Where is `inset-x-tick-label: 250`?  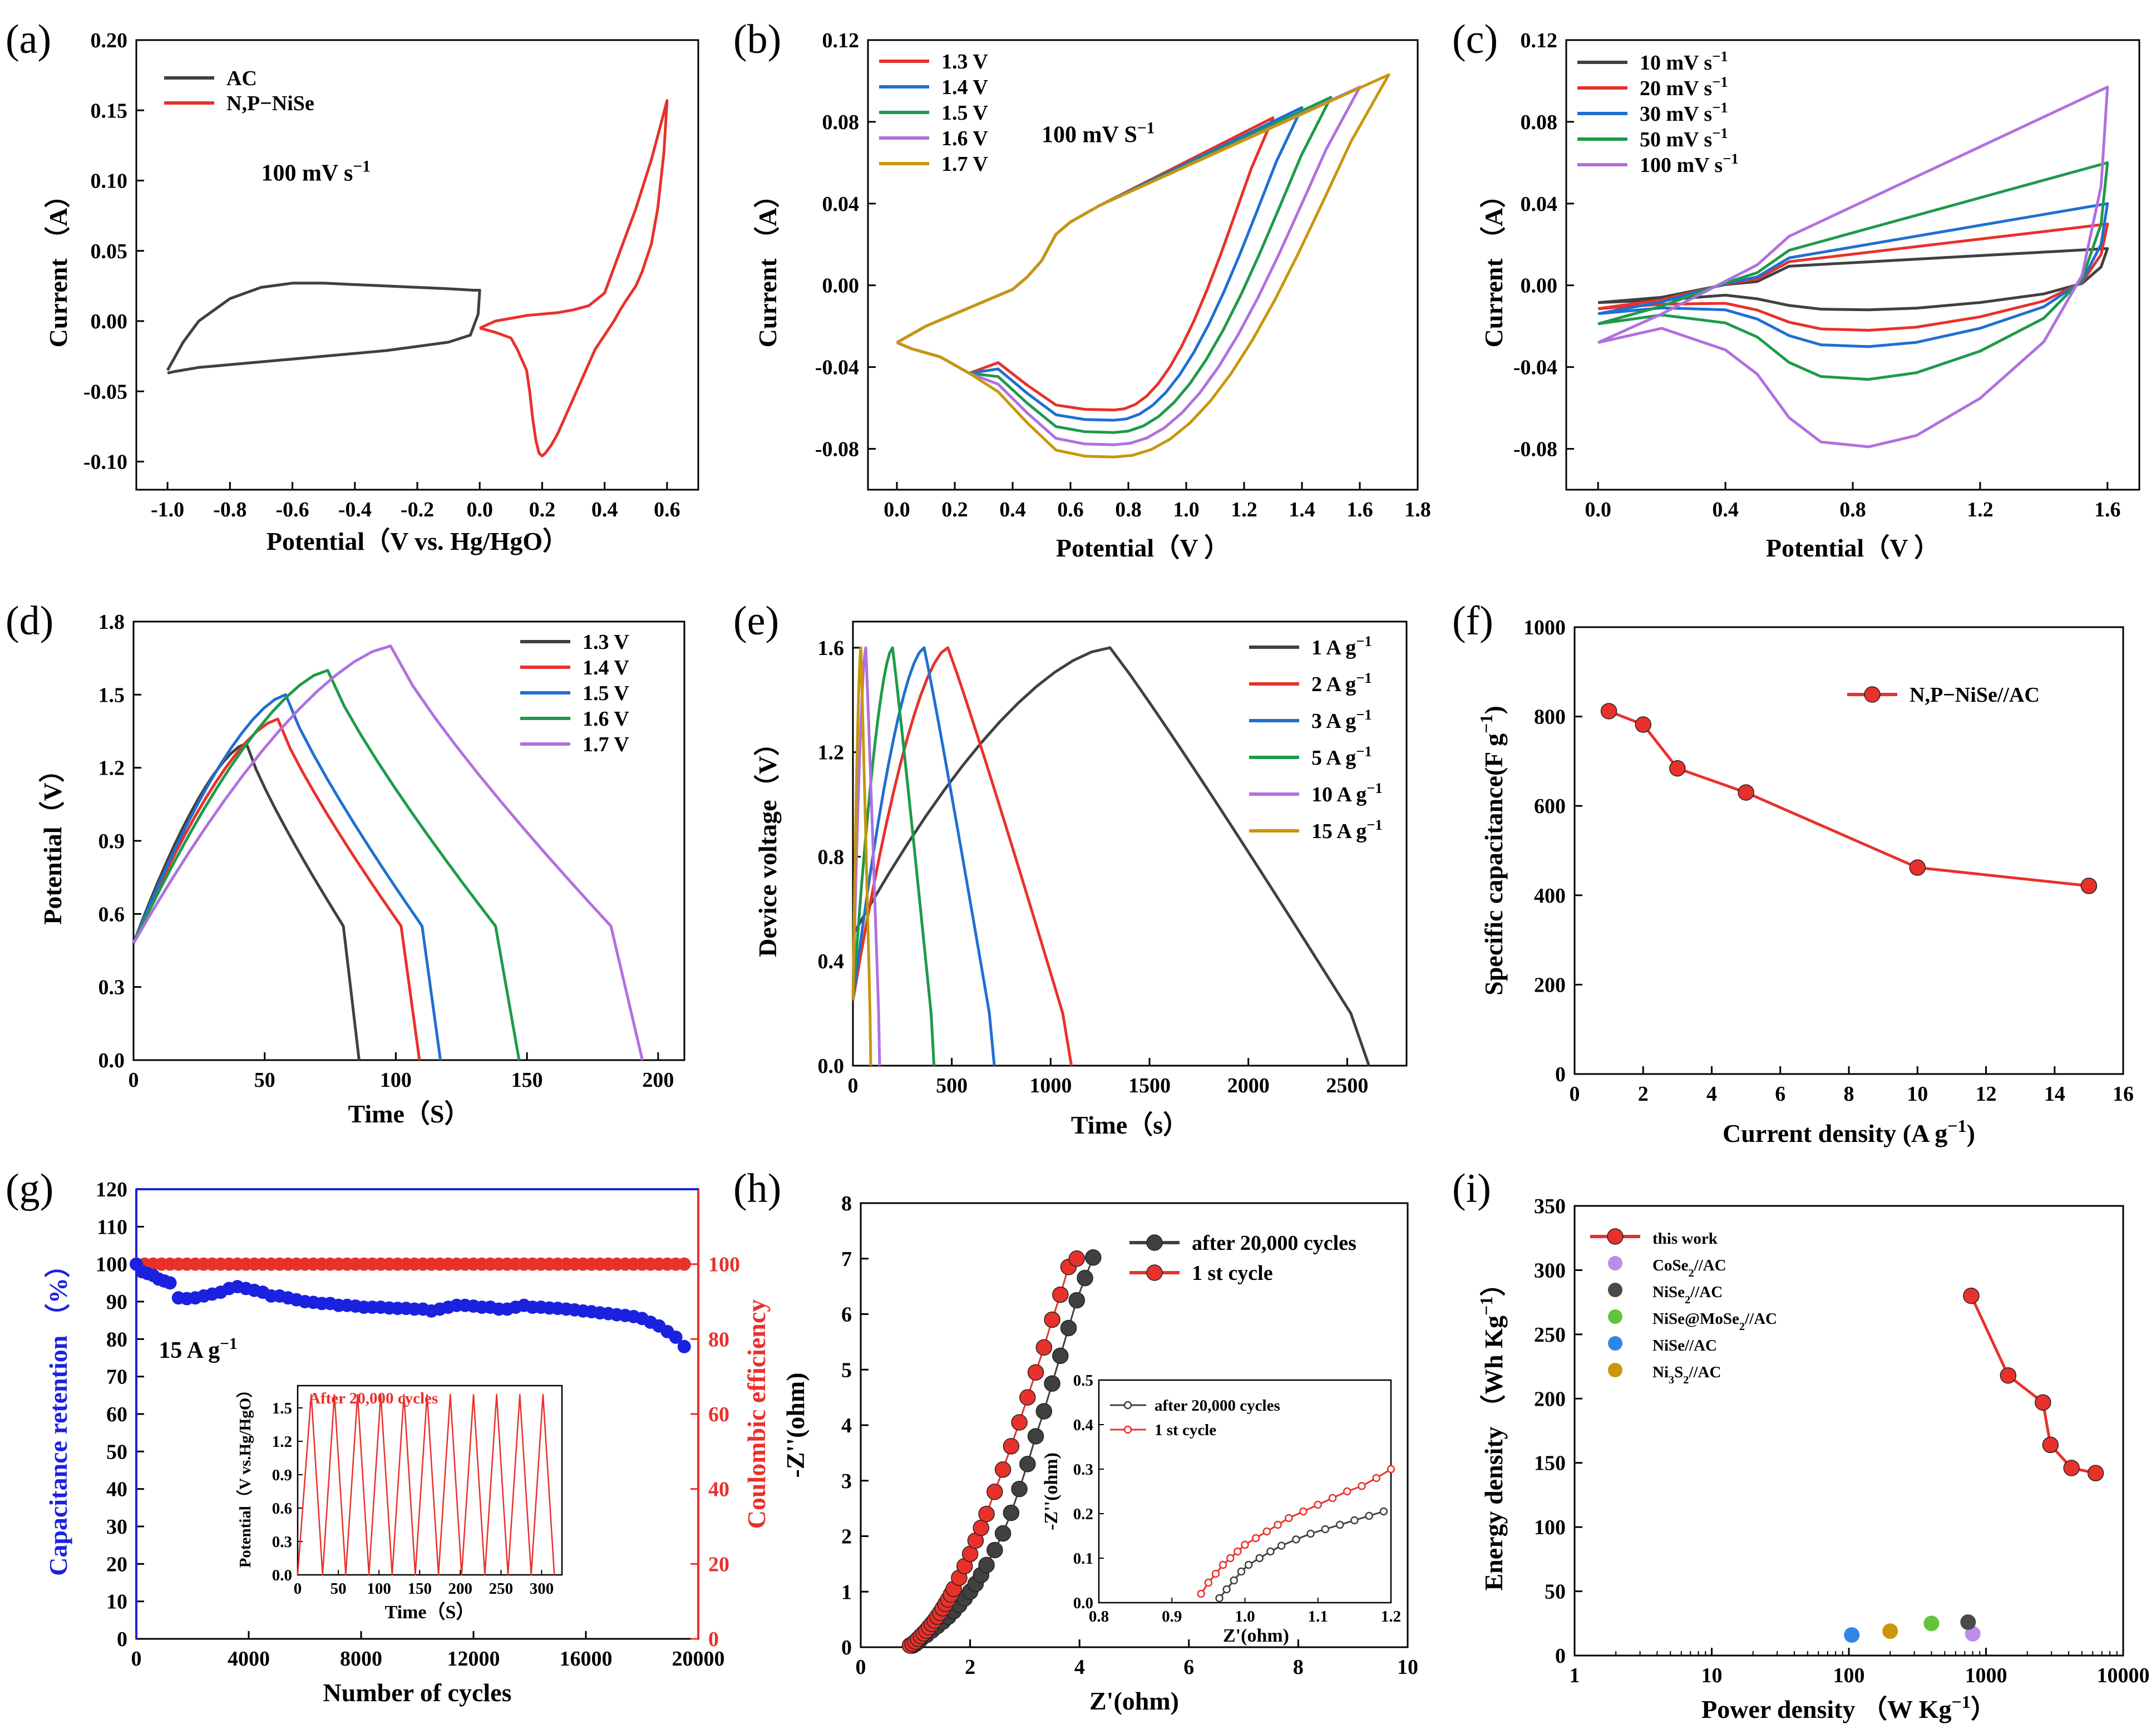 inset-x-tick-label: 250 is located at coordinates (501, 1589).